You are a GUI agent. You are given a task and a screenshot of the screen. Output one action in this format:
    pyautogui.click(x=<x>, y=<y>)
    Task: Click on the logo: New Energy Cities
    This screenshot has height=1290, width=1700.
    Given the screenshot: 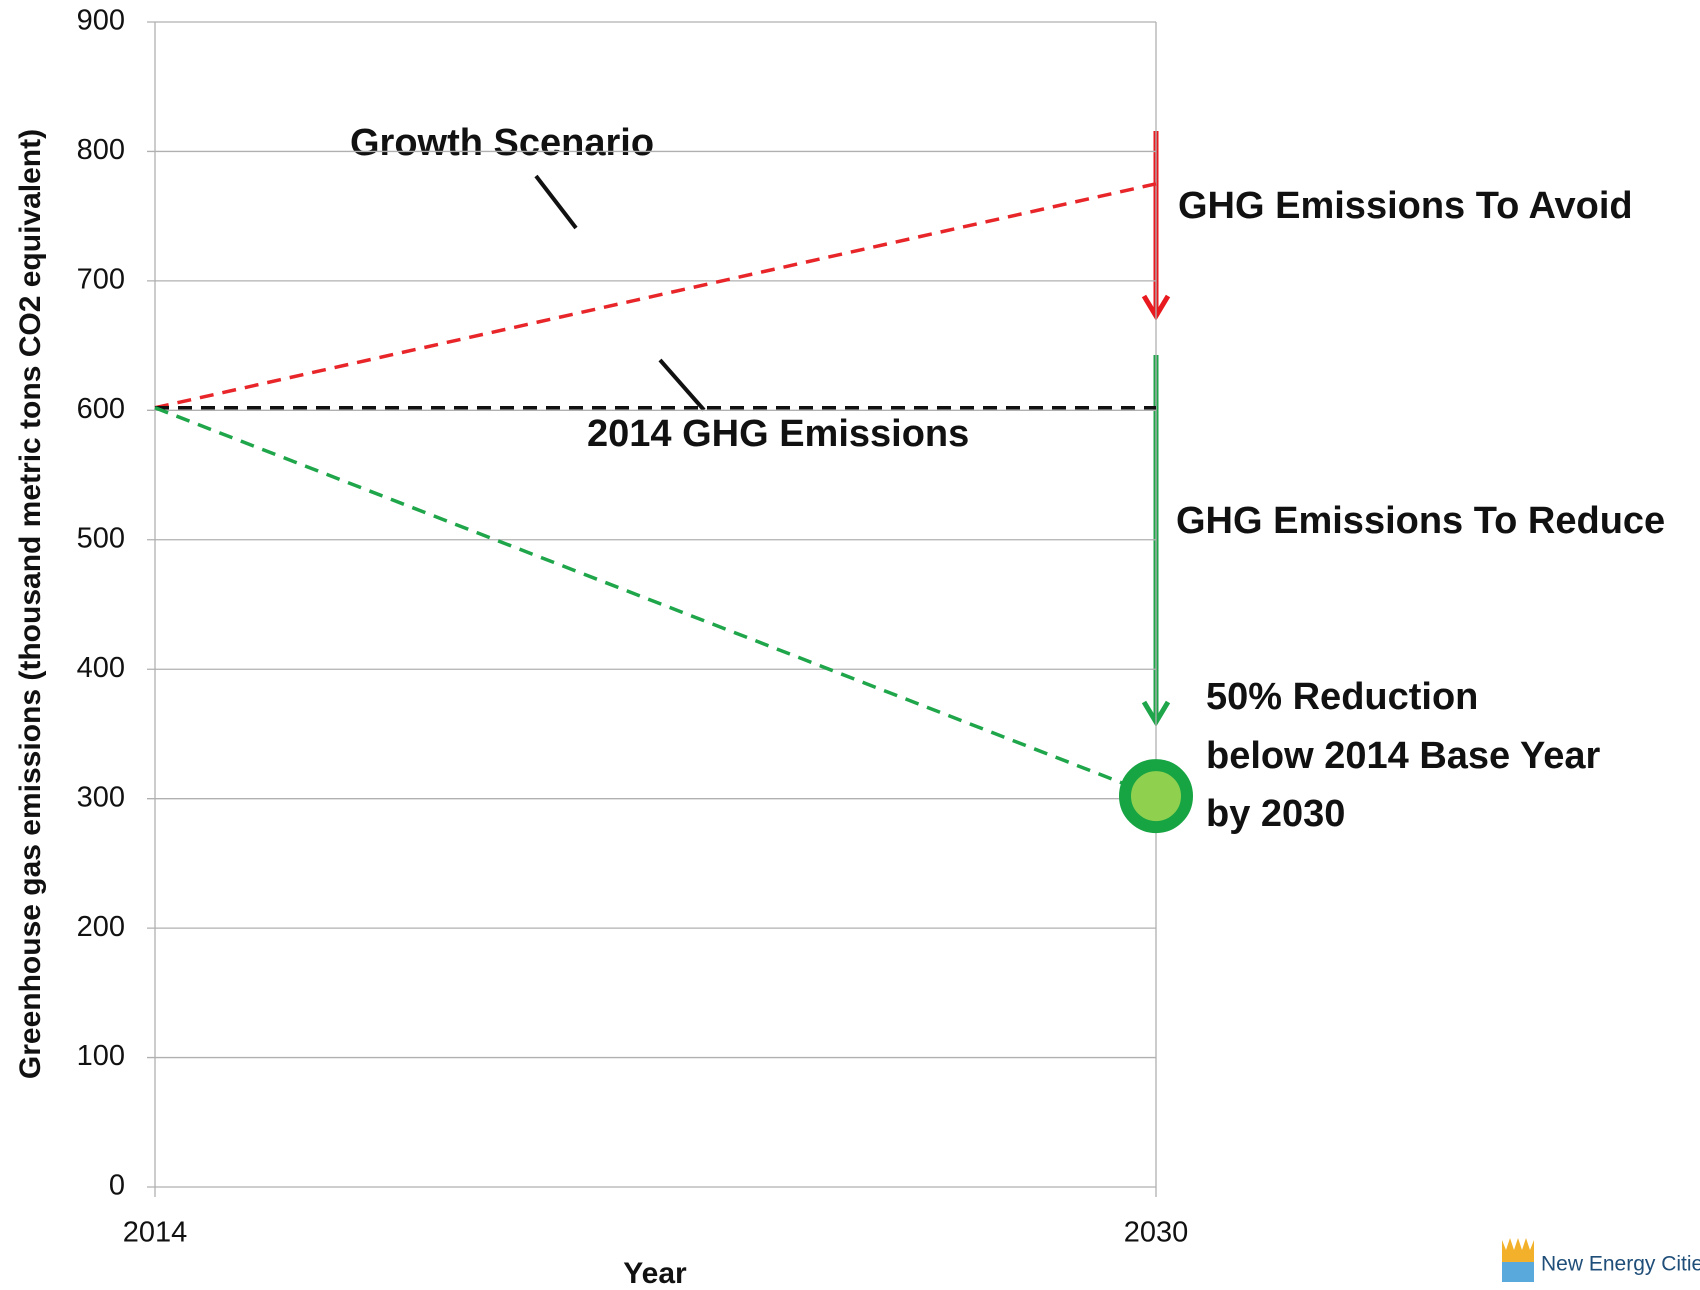 What is the action you would take?
    pyautogui.click(x=1601, y=1260)
    